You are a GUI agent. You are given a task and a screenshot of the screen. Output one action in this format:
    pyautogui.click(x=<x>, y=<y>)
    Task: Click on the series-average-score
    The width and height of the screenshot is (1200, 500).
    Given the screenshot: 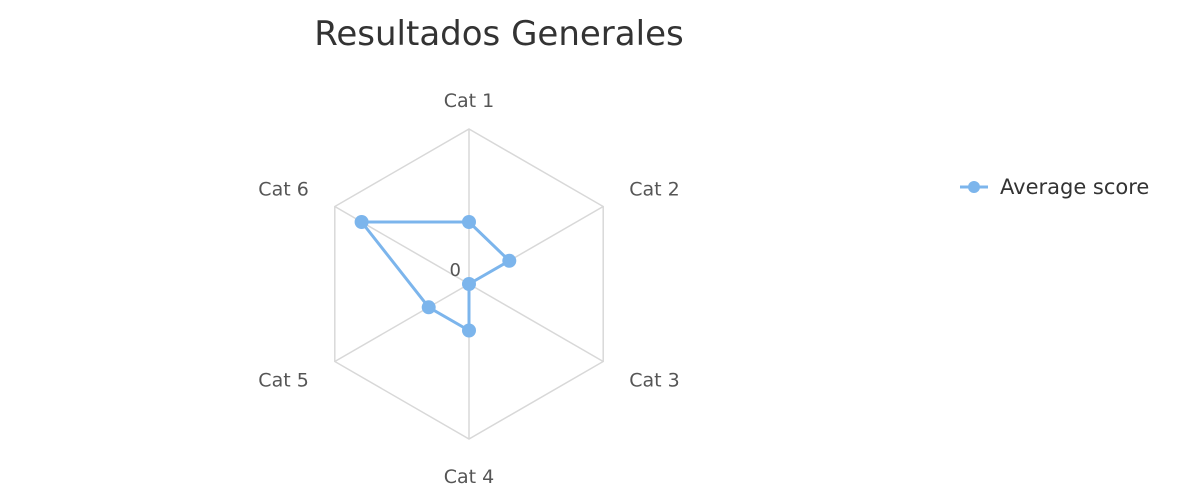 What is the action you would take?
    pyautogui.click(x=435, y=276)
    